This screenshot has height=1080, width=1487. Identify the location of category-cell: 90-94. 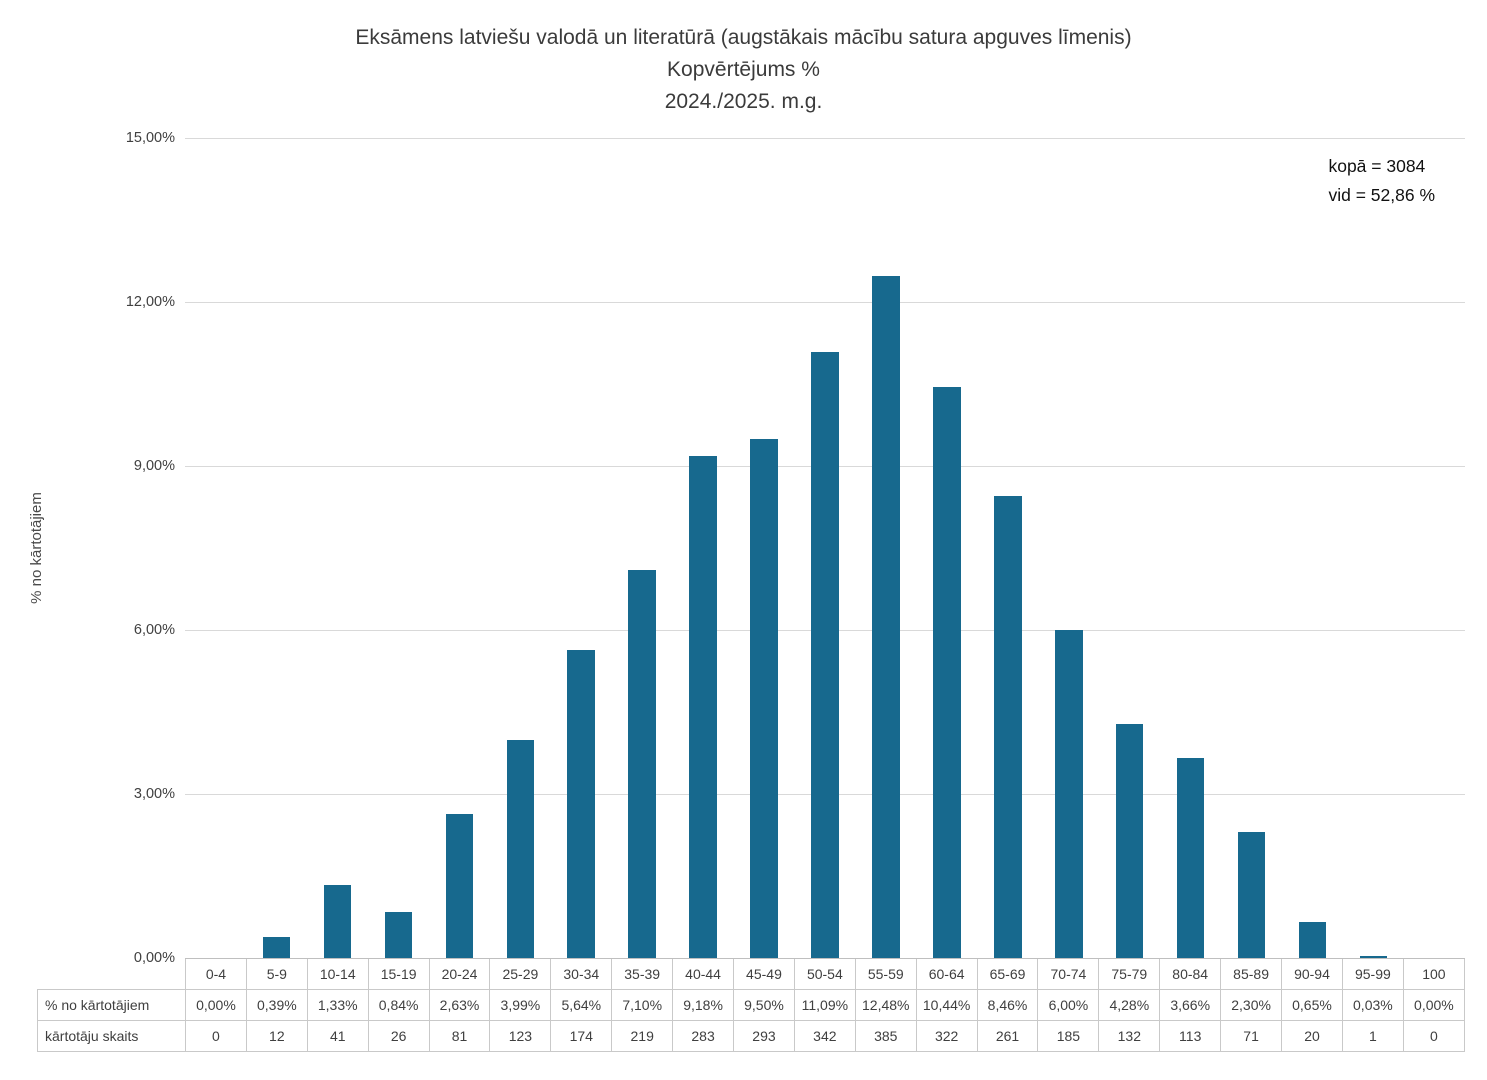
(1312, 974).